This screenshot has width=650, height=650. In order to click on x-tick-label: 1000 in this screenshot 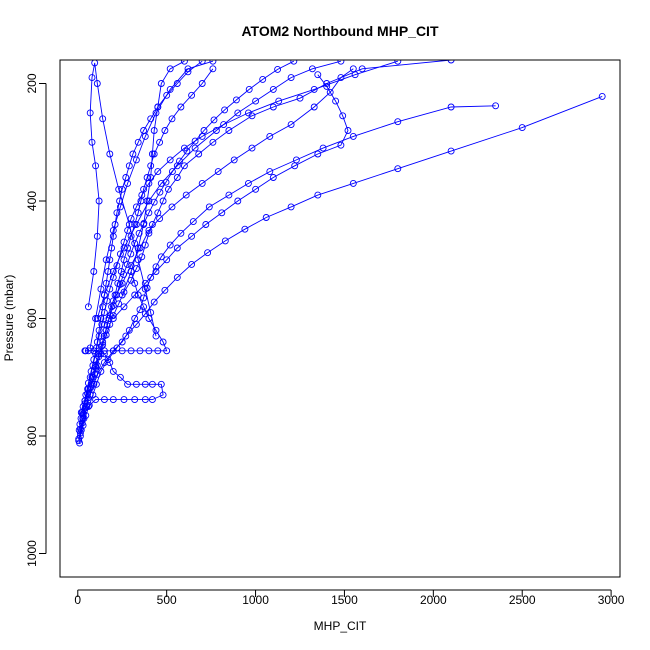, I will do `click(255, 600)`.